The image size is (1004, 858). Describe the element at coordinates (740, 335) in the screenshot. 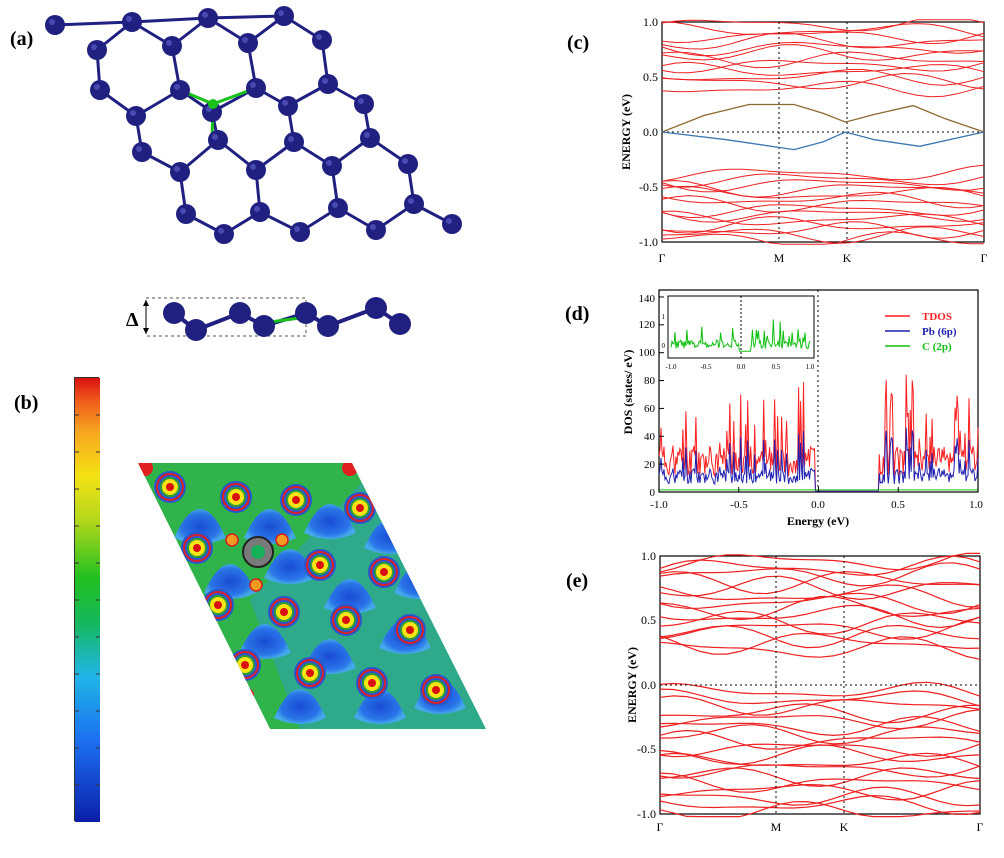

I see `inset-c-curve` at that location.